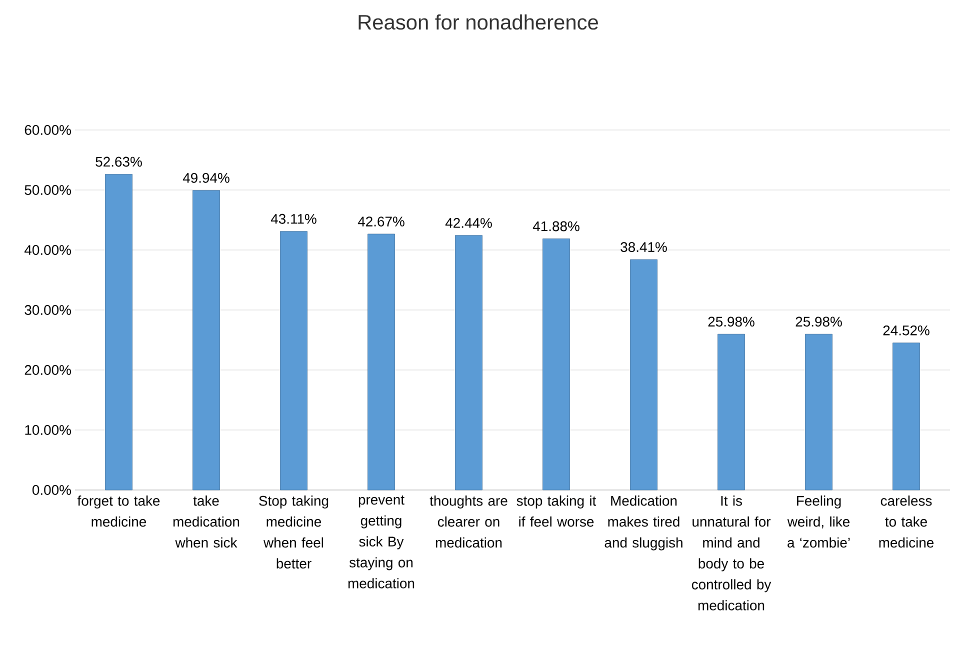 The image size is (957, 670). What do you see at coordinates (47, 370) in the screenshot?
I see `y-tick-label: 20.00%` at bounding box center [47, 370].